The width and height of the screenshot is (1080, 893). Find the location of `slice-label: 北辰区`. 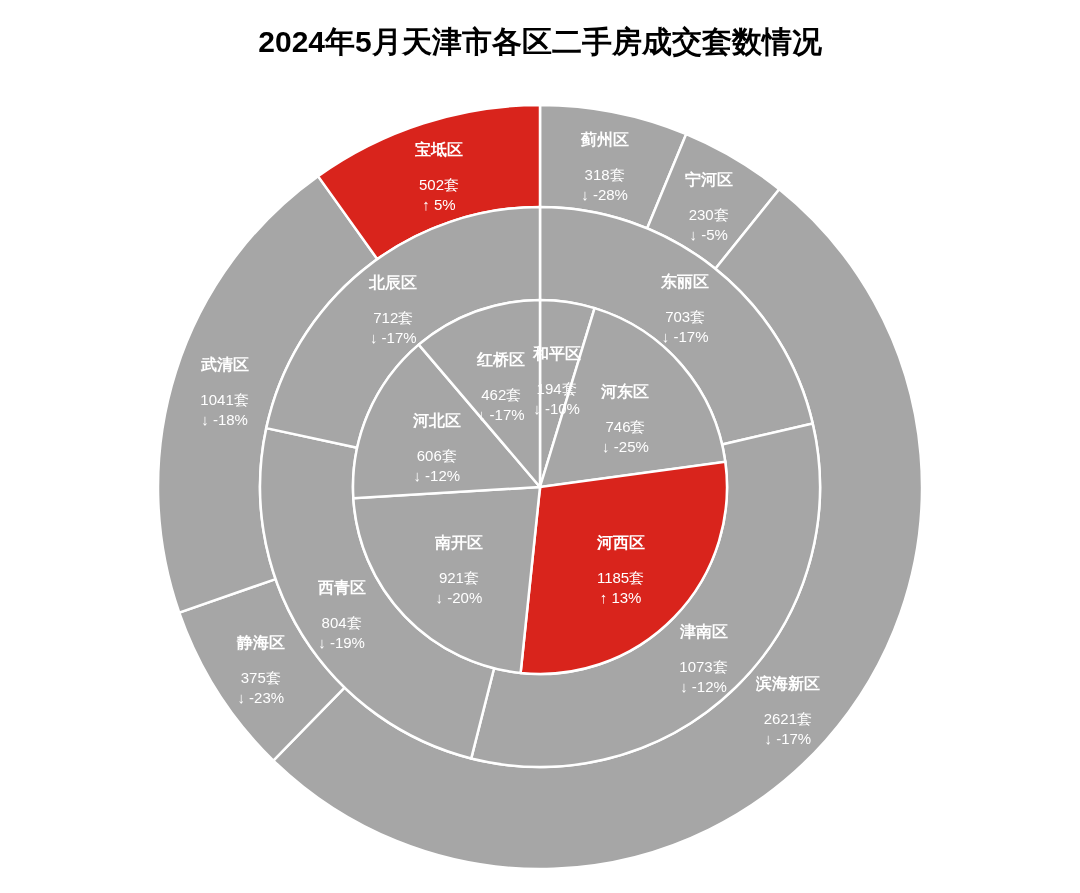

slice-label: 北辰区 is located at coordinates (393, 283).